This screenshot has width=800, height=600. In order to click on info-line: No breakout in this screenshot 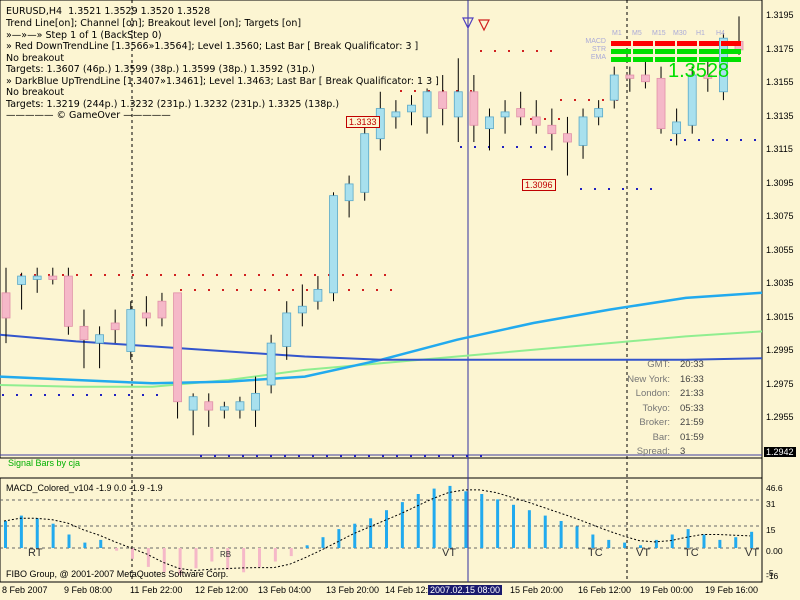, I will do `click(35, 58)`.